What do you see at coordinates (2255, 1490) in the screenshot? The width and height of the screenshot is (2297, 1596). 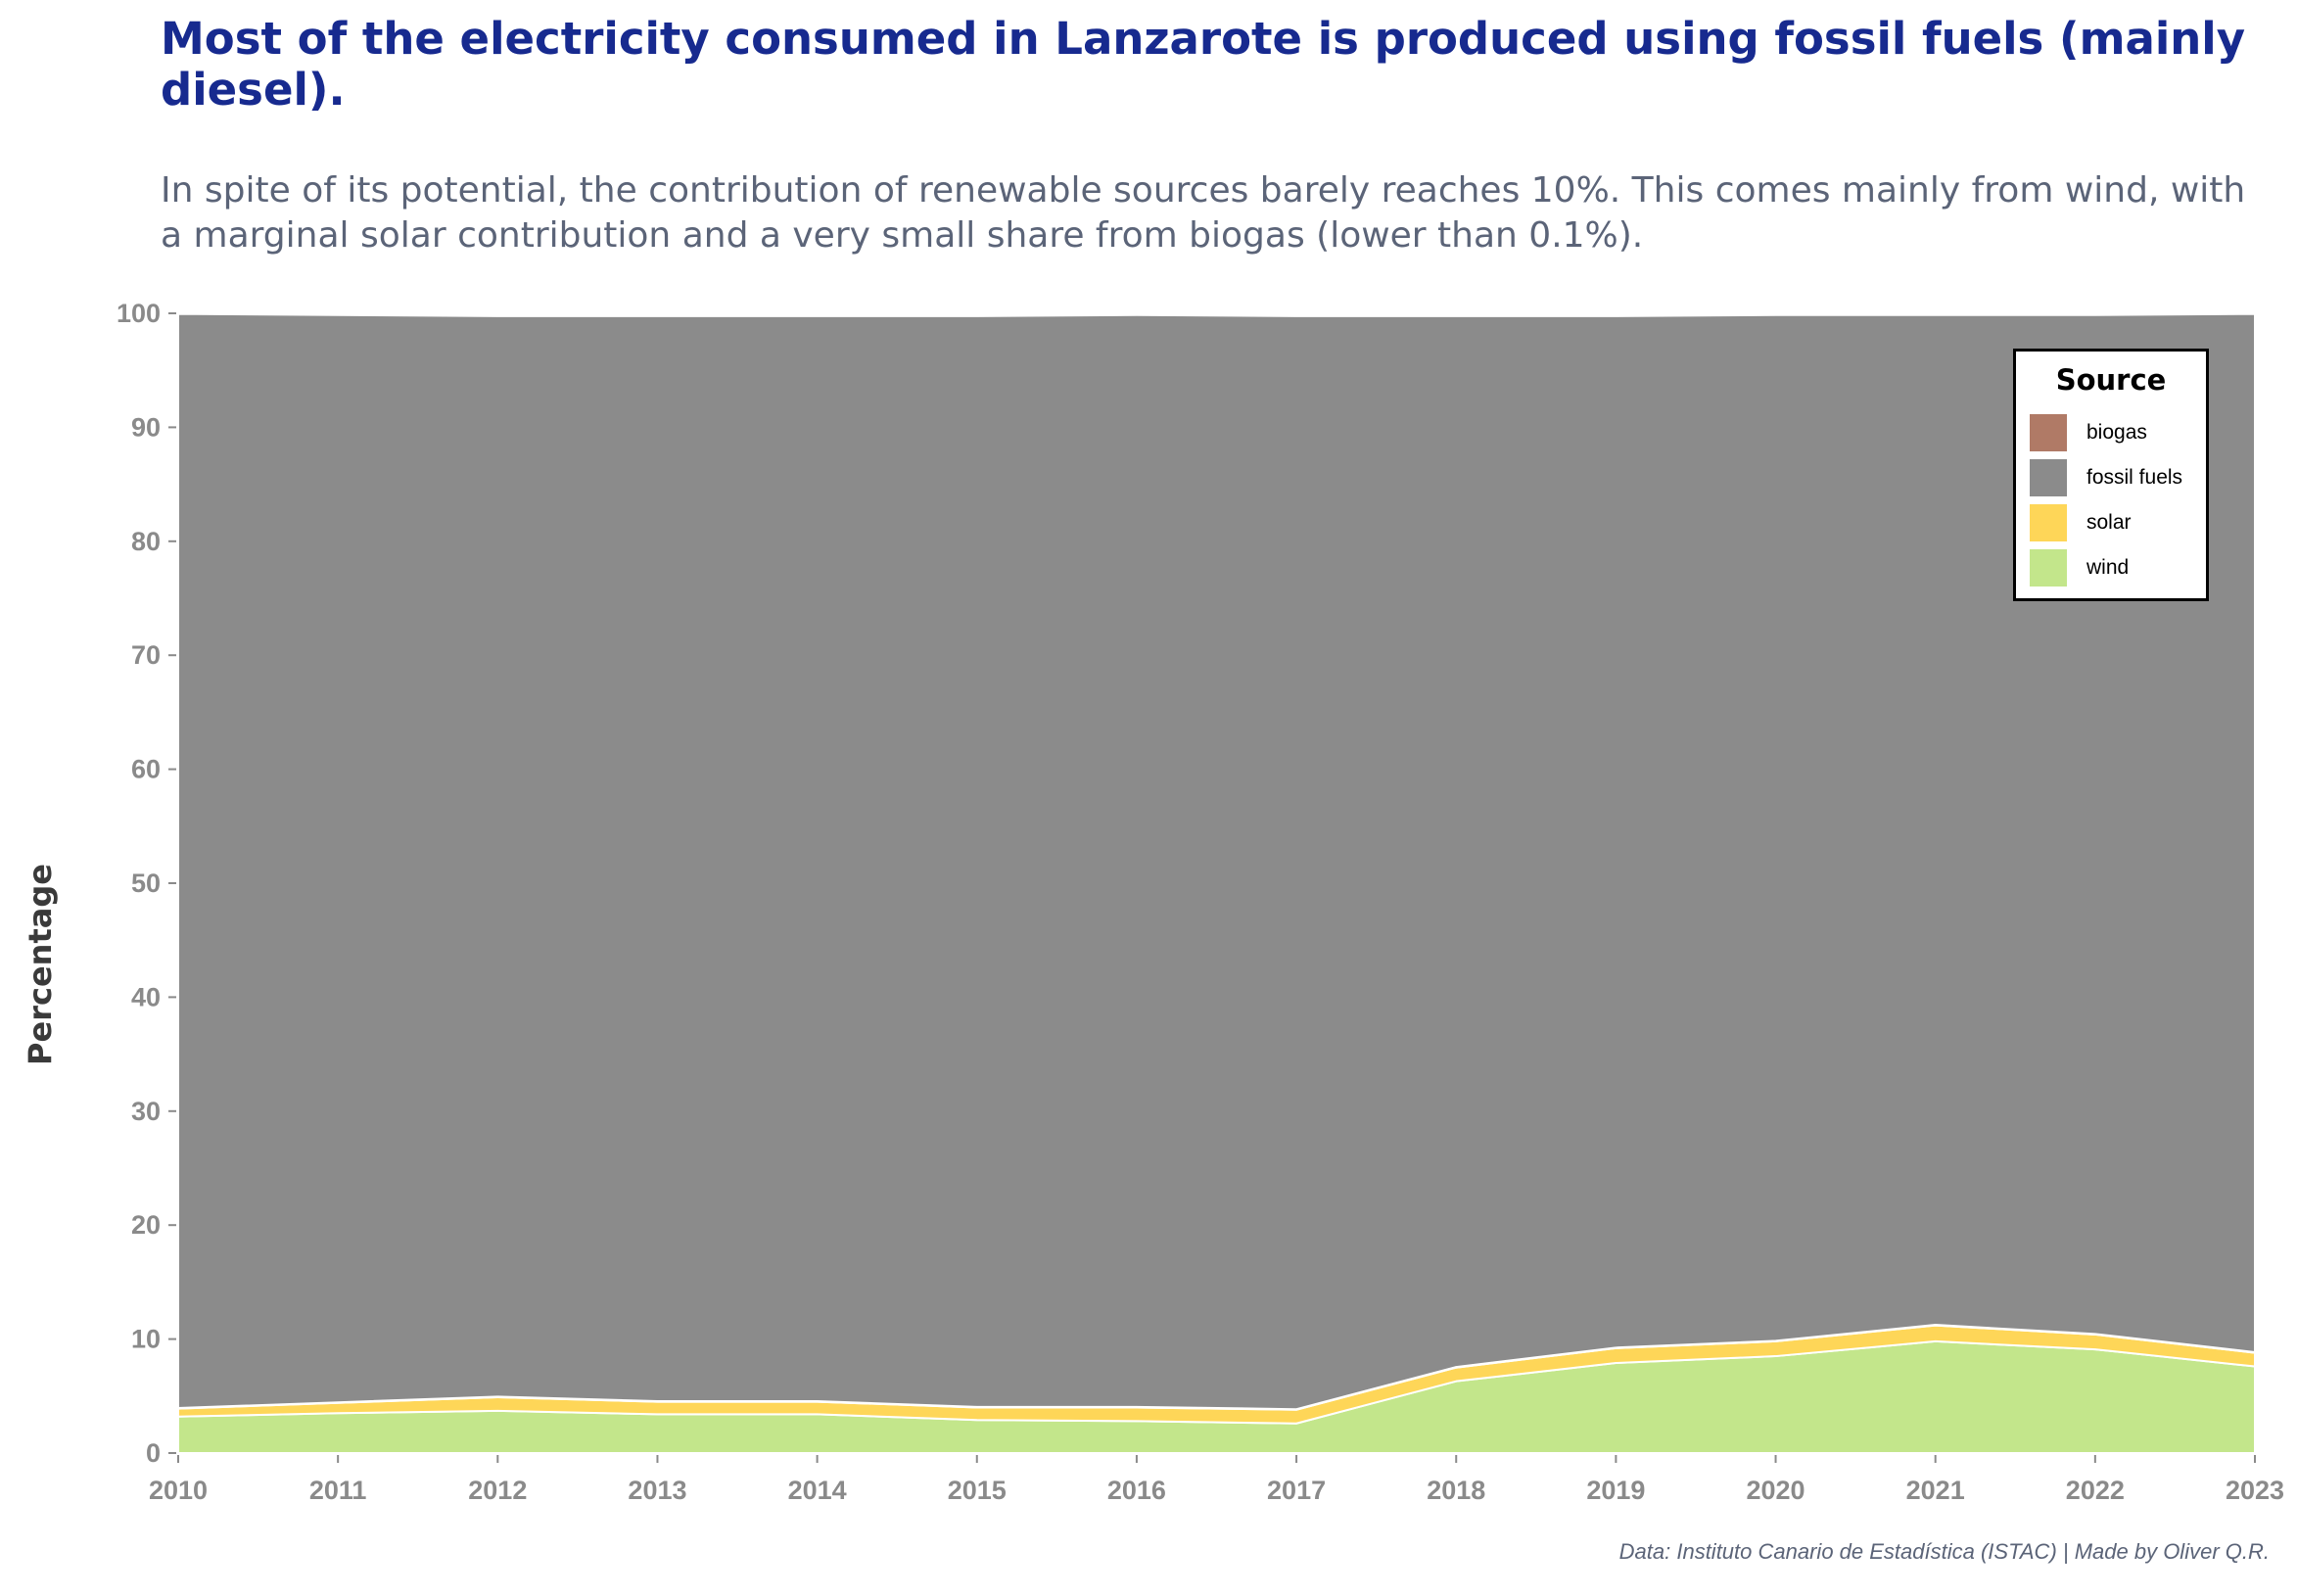 I see `x-tick-label: 2023` at bounding box center [2255, 1490].